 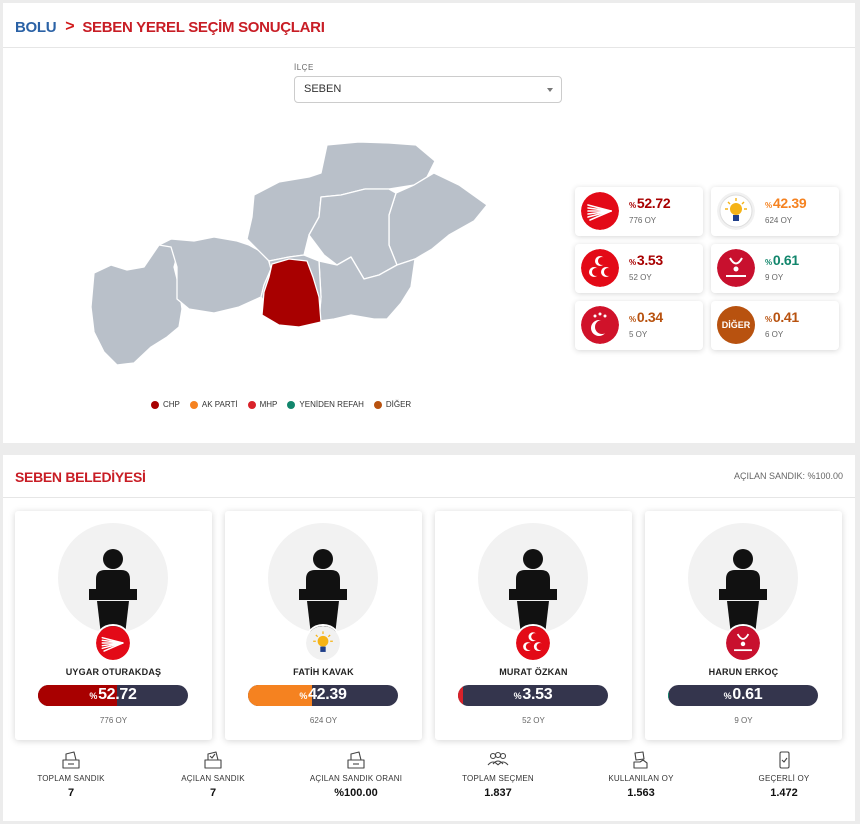 I want to click on candidate-votes: 624 OY, so click(x=323, y=720).